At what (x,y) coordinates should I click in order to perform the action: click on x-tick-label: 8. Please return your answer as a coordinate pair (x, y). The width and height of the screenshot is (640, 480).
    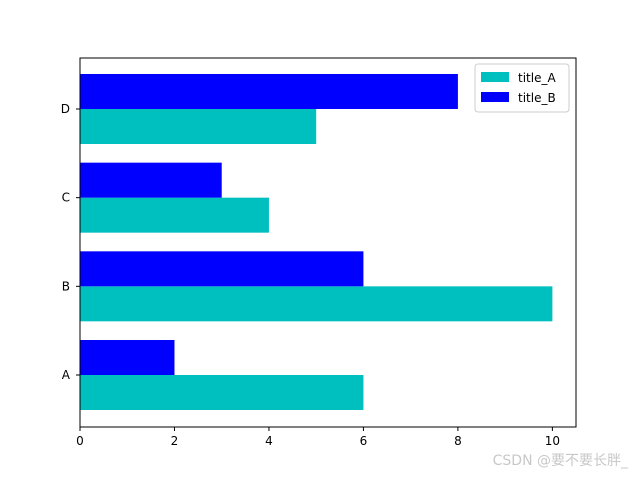
    Looking at the image, I should click on (458, 441).